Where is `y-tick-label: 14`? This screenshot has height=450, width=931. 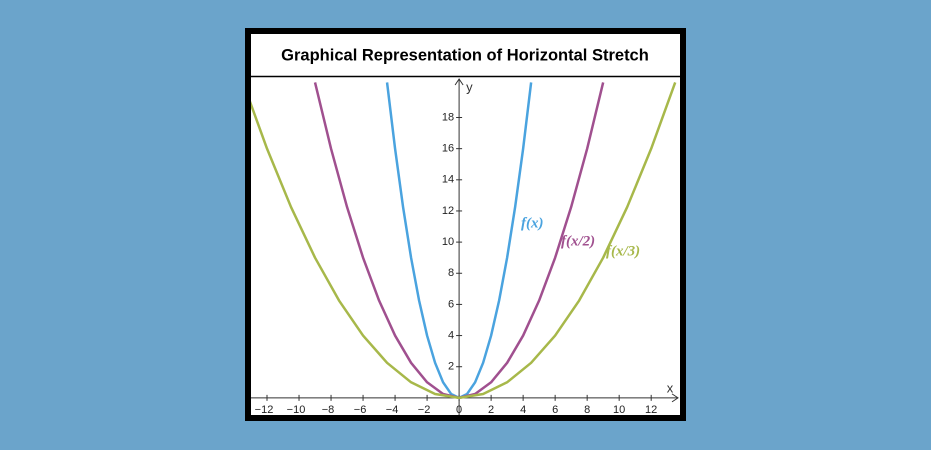
y-tick-label: 14 is located at coordinates (448, 180).